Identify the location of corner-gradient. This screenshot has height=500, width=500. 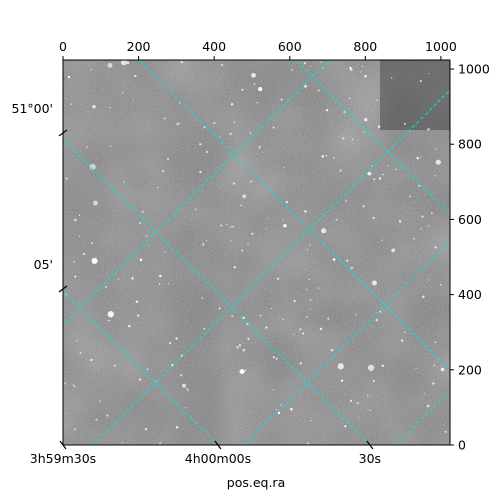
(415, 95).